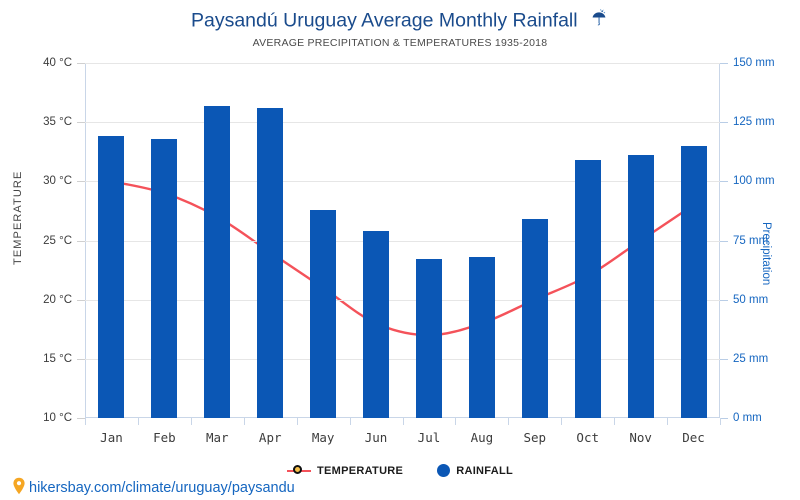 Image resolution: width=800 pixels, height=500 pixels. What do you see at coordinates (751, 240) in the screenshot?
I see `y2-axis-tick-label: 75 mm` at bounding box center [751, 240].